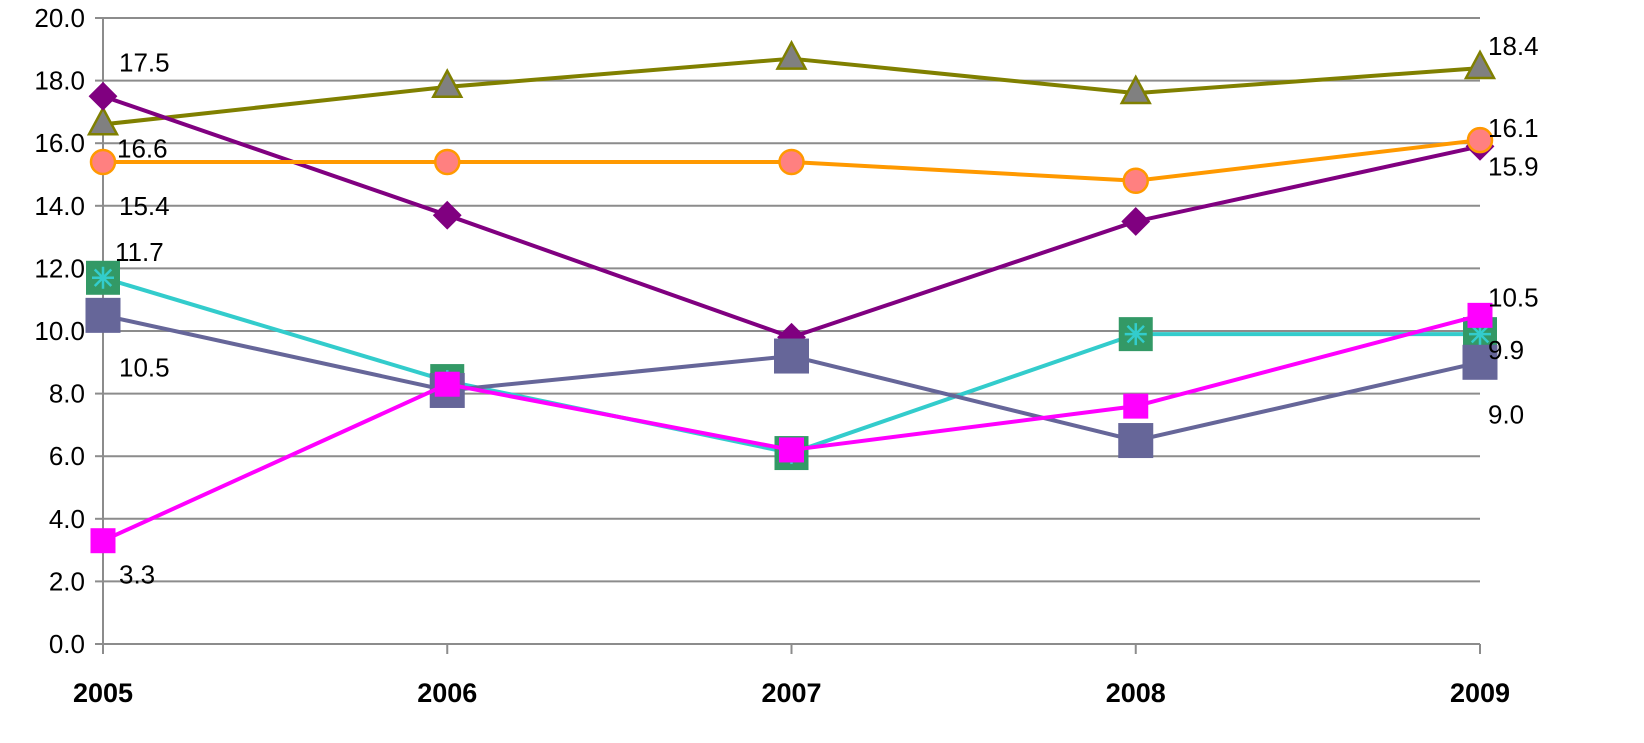 The image size is (1644, 743). I want to click on x-tick-label: 2005, so click(103, 693).